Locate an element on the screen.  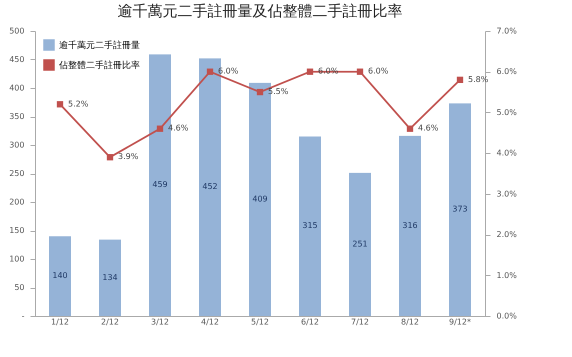
y-tick-label: 400 is located at coordinates (16, 88).